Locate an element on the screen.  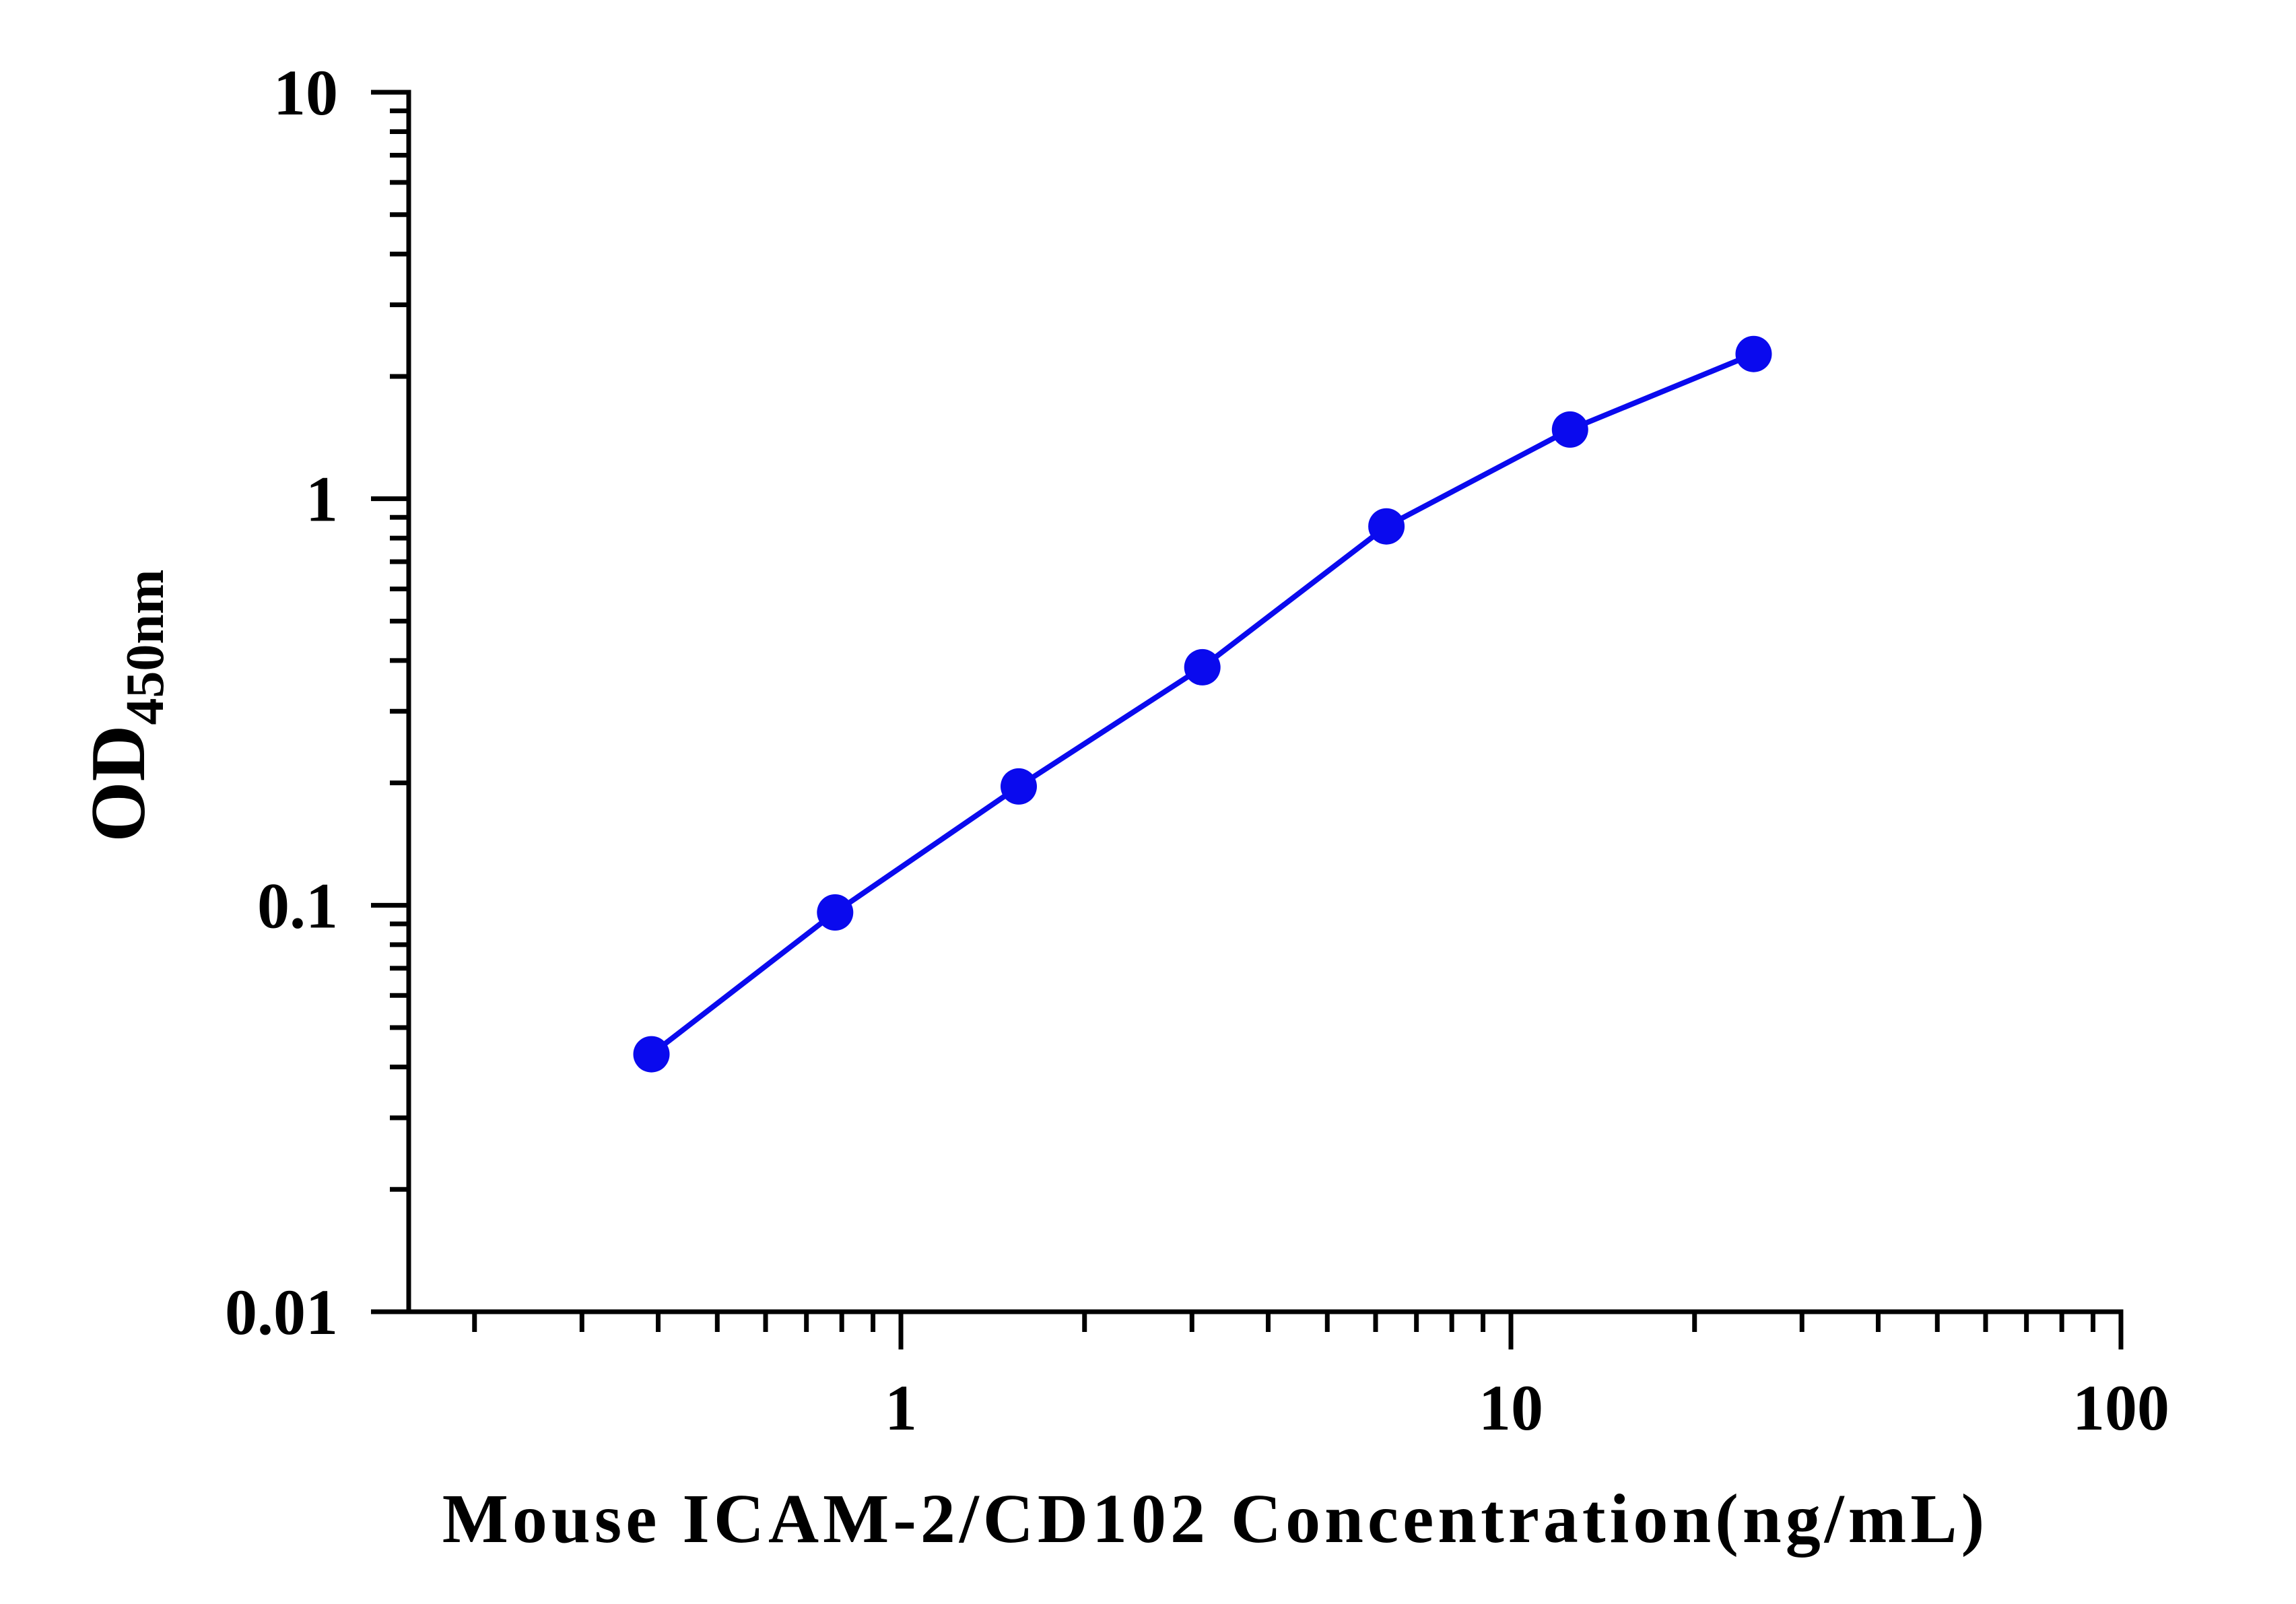
y-tick-label: 0.01 is located at coordinates (281, 1312).